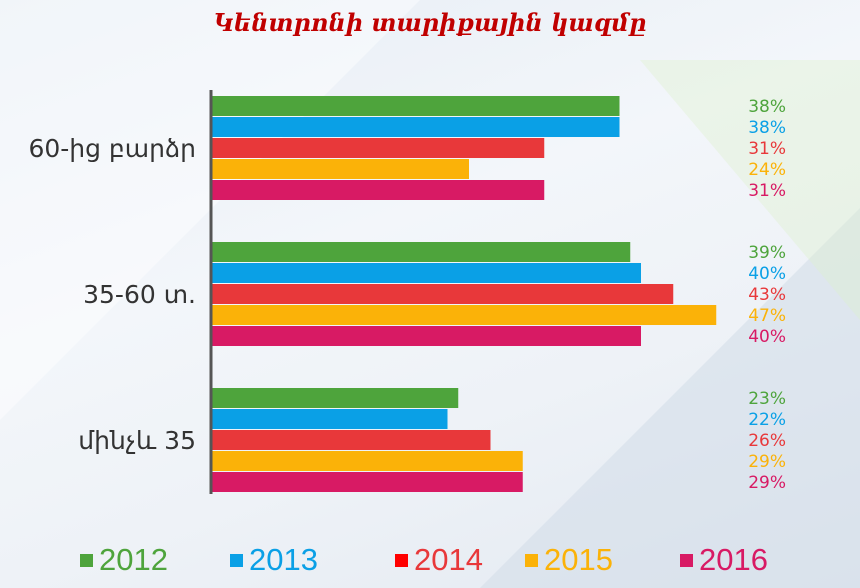 The image size is (860, 588). I want to click on legend-label-2012: 2012, so click(133, 559).